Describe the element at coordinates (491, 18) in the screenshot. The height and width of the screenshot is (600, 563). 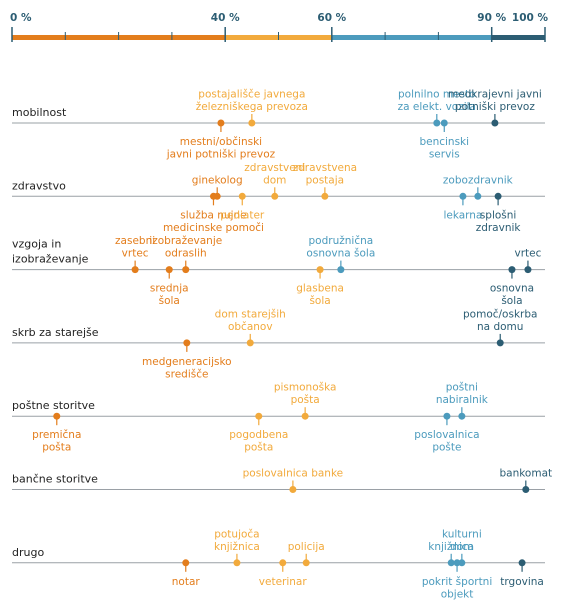
I see `x-tick-label: 90 %` at that location.